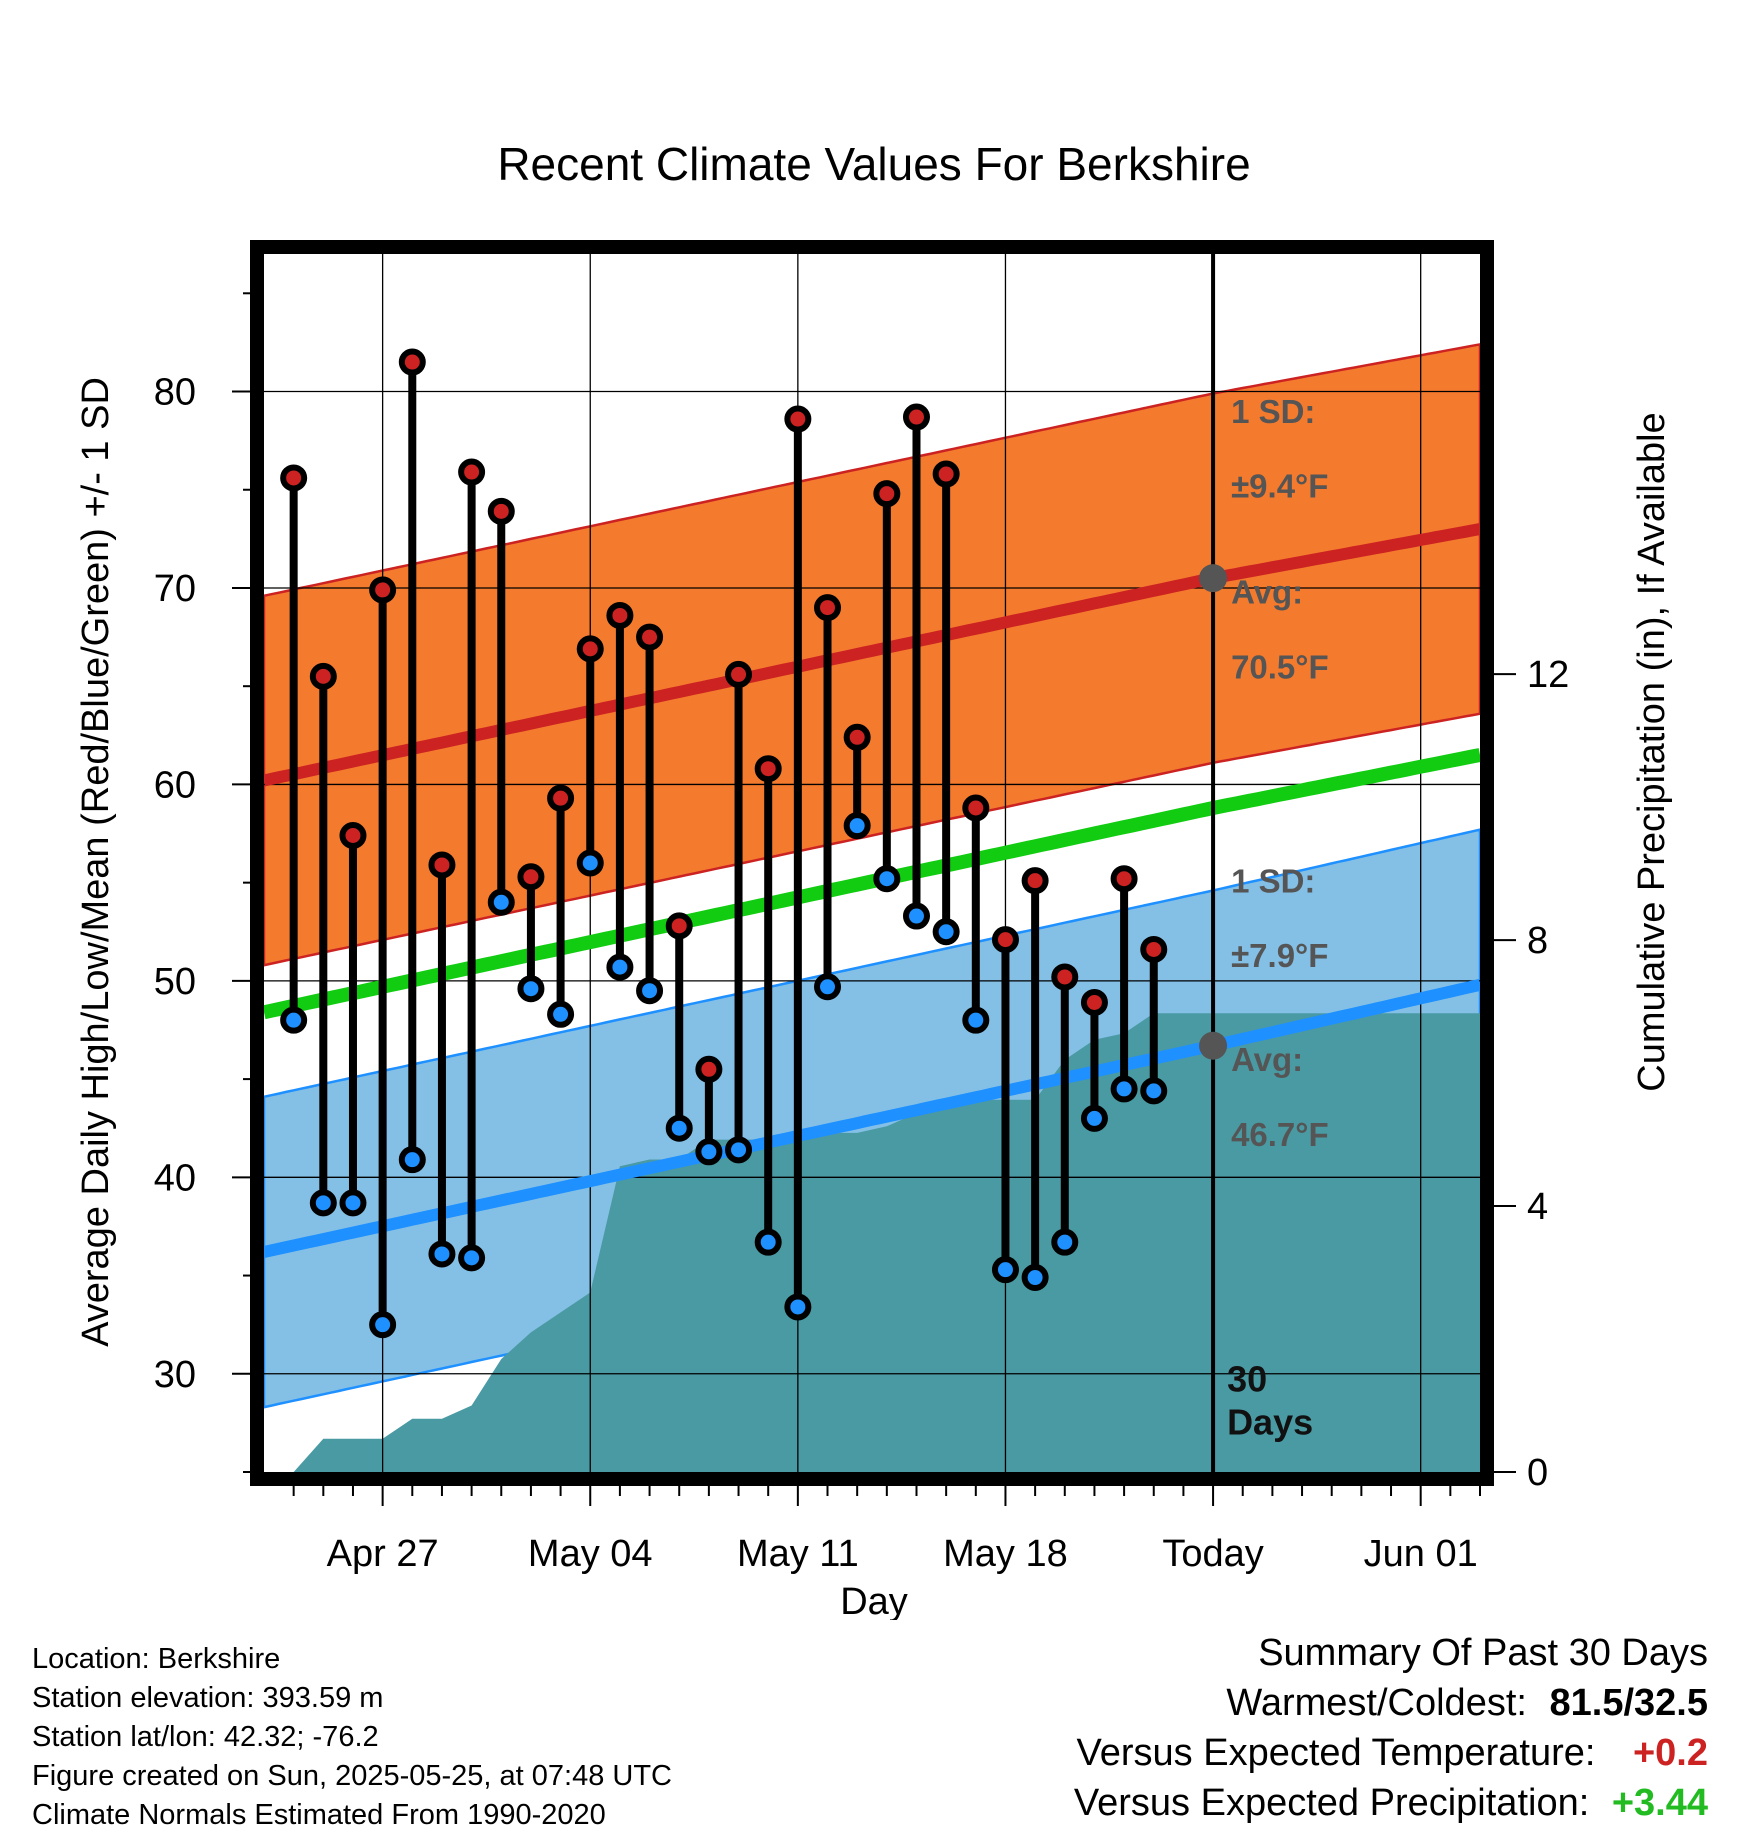  What do you see at coordinates (1483, 1653) in the screenshot?
I see `summary-title: Summary Of Past 30 Days` at bounding box center [1483, 1653].